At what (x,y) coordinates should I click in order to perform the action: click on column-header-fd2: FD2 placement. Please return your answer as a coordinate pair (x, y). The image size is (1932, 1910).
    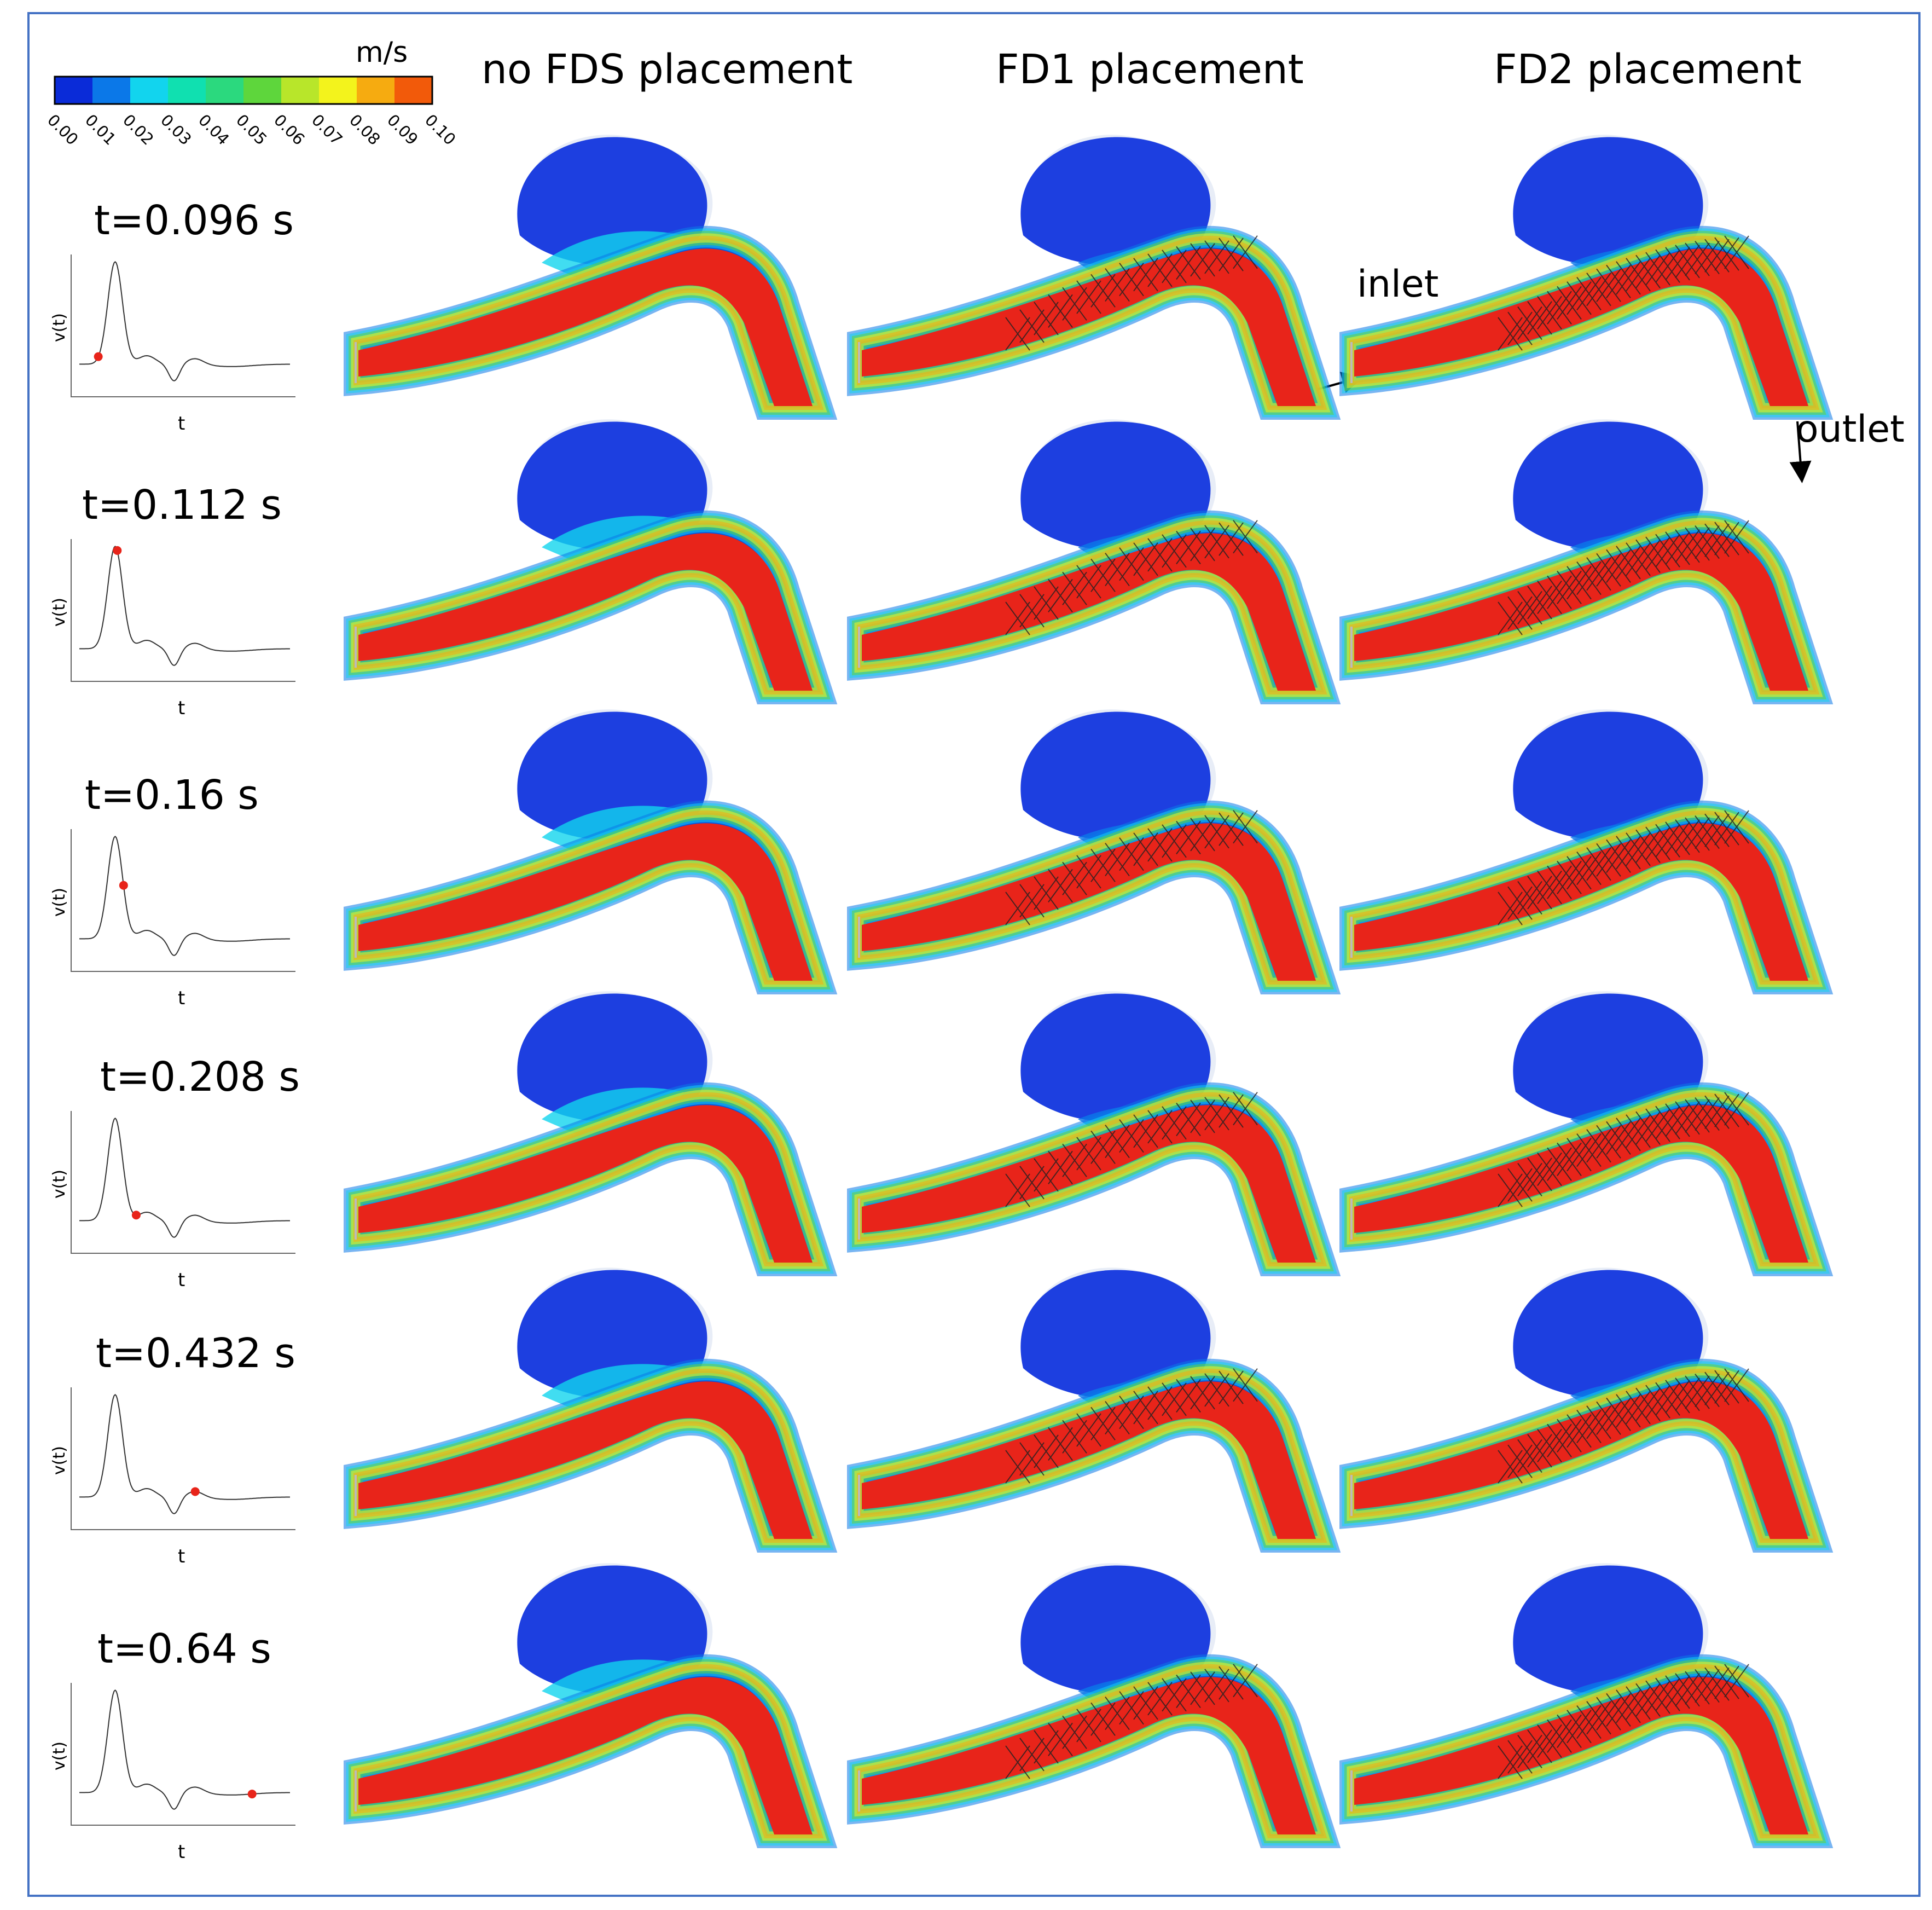
    Looking at the image, I should click on (1648, 69).